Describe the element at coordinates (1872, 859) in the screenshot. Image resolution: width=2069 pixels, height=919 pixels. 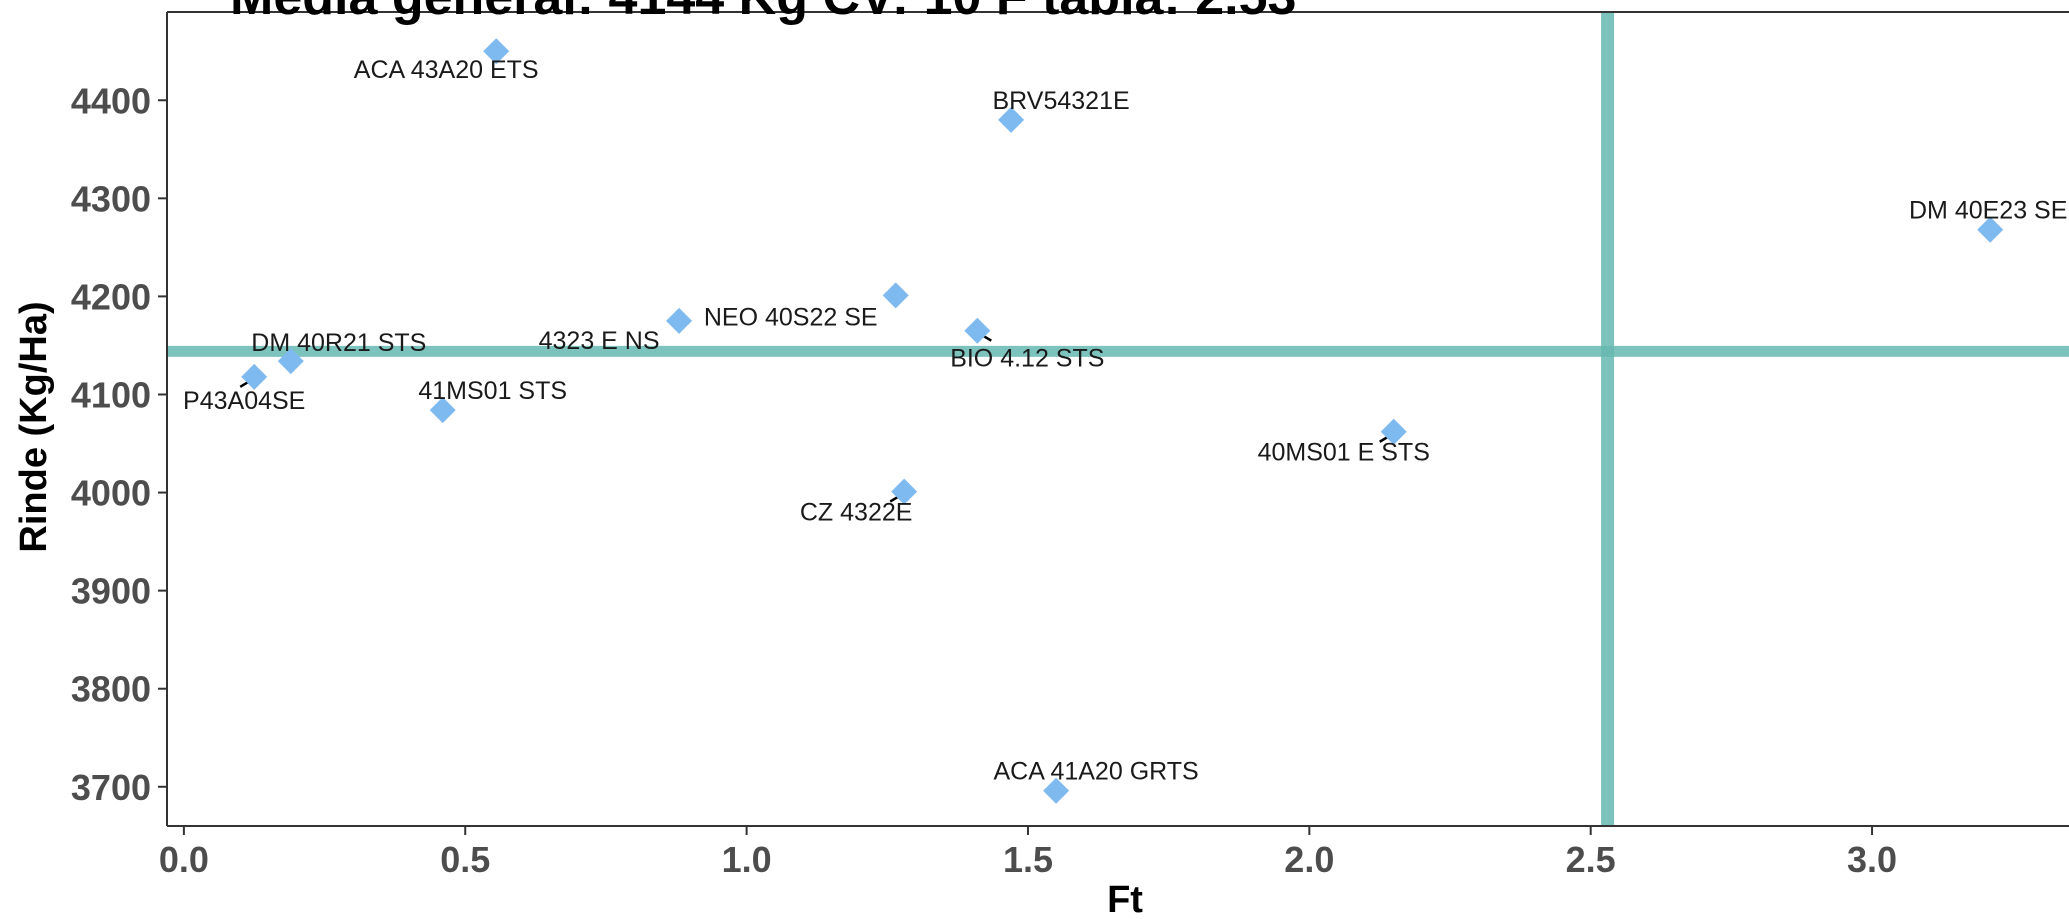
I see `x-tick-label: 3.0` at that location.